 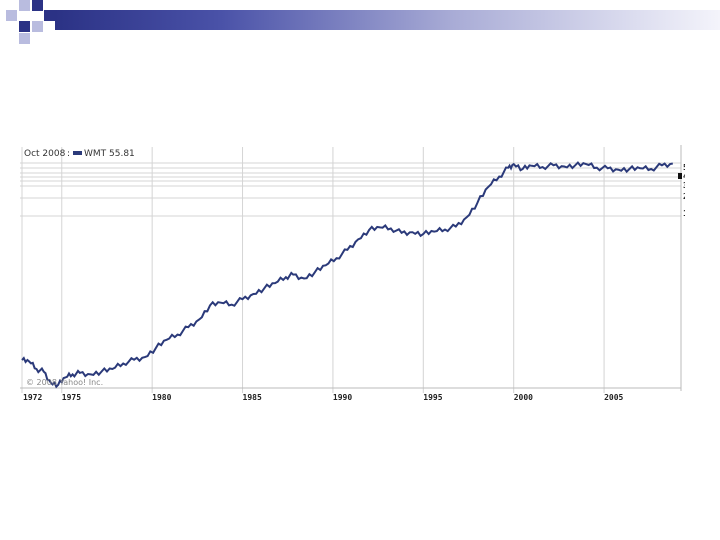 I want to click on y-tick-30: 30, so click(x=684, y=185).